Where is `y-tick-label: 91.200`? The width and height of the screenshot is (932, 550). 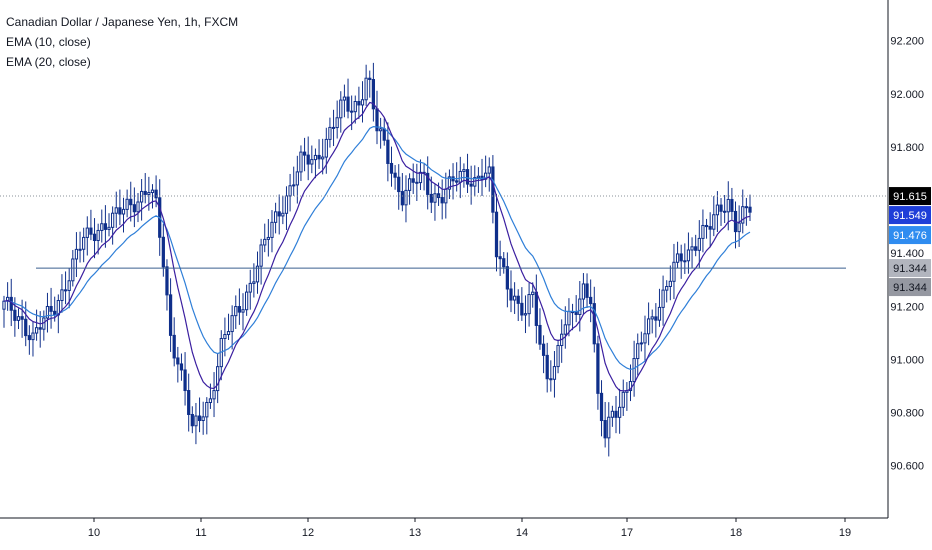
y-tick-label: 91.200 is located at coordinates (907, 307).